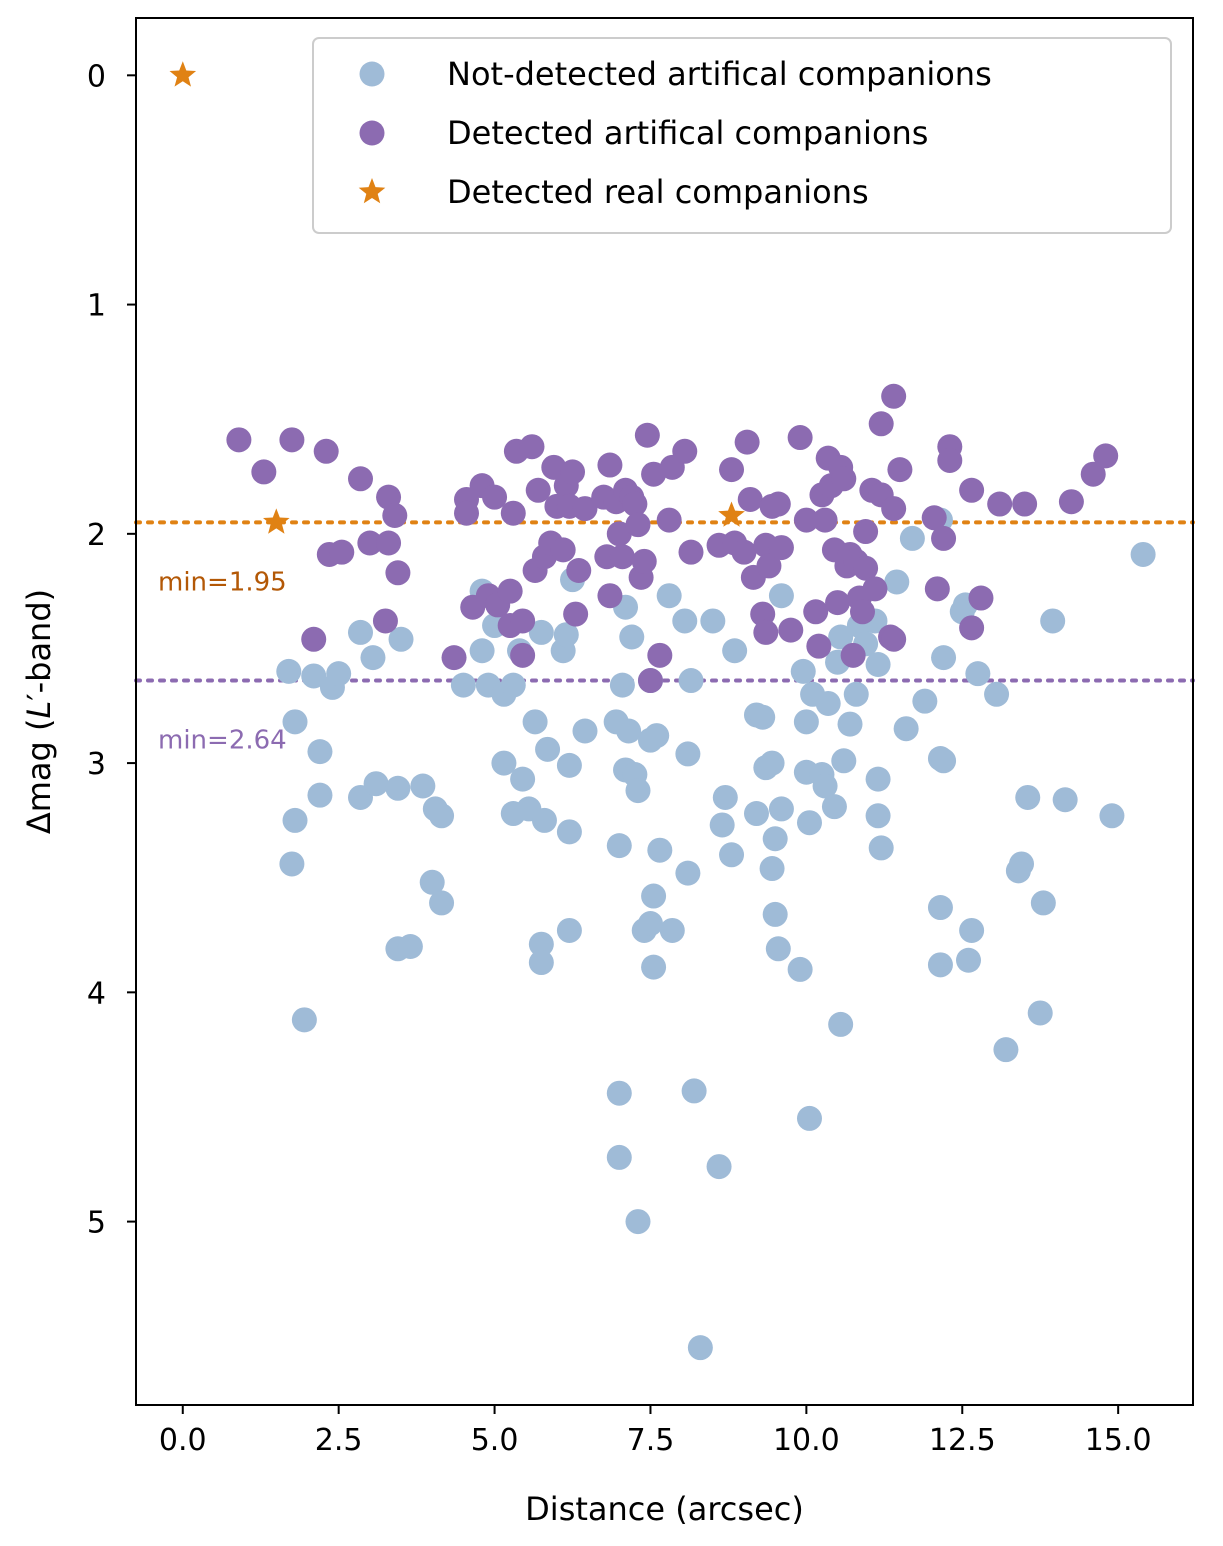 This screenshot has height=1546, width=1223. Describe the element at coordinates (655, 1431) in the screenshot. I see `x-axis-ticks: 0.0 2.5 5.0 7.5 10.0 12.5 15.0` at that location.